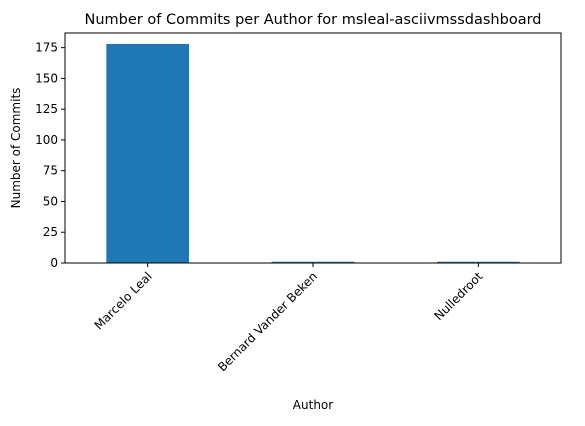  I want to click on y-axis-title: Number of Commits, so click(16, 148).